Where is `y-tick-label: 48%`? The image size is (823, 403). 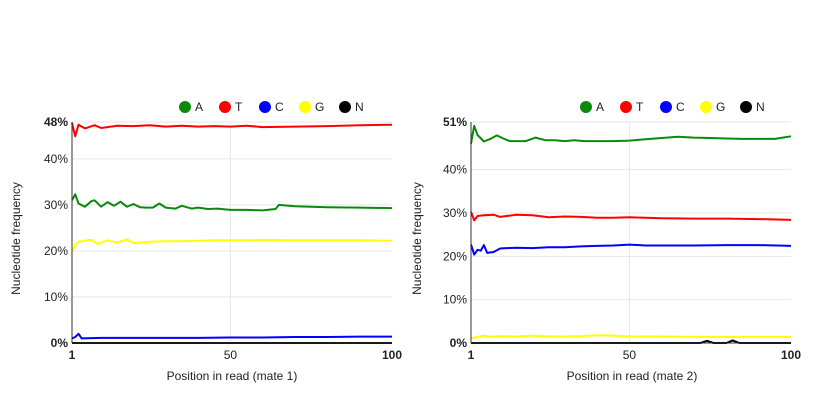 y-tick-label: 48% is located at coordinates (56, 122).